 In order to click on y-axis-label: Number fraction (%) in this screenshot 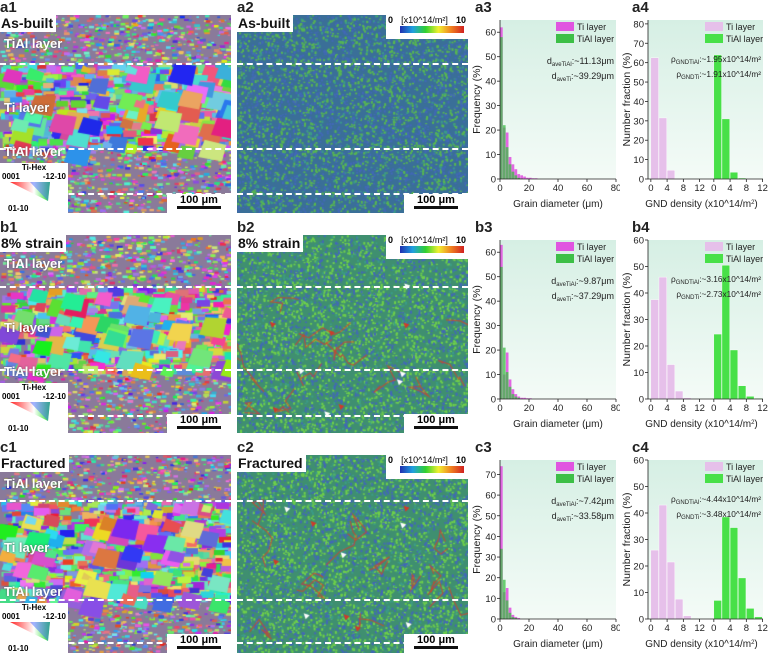, I will do `click(627, 100)`.